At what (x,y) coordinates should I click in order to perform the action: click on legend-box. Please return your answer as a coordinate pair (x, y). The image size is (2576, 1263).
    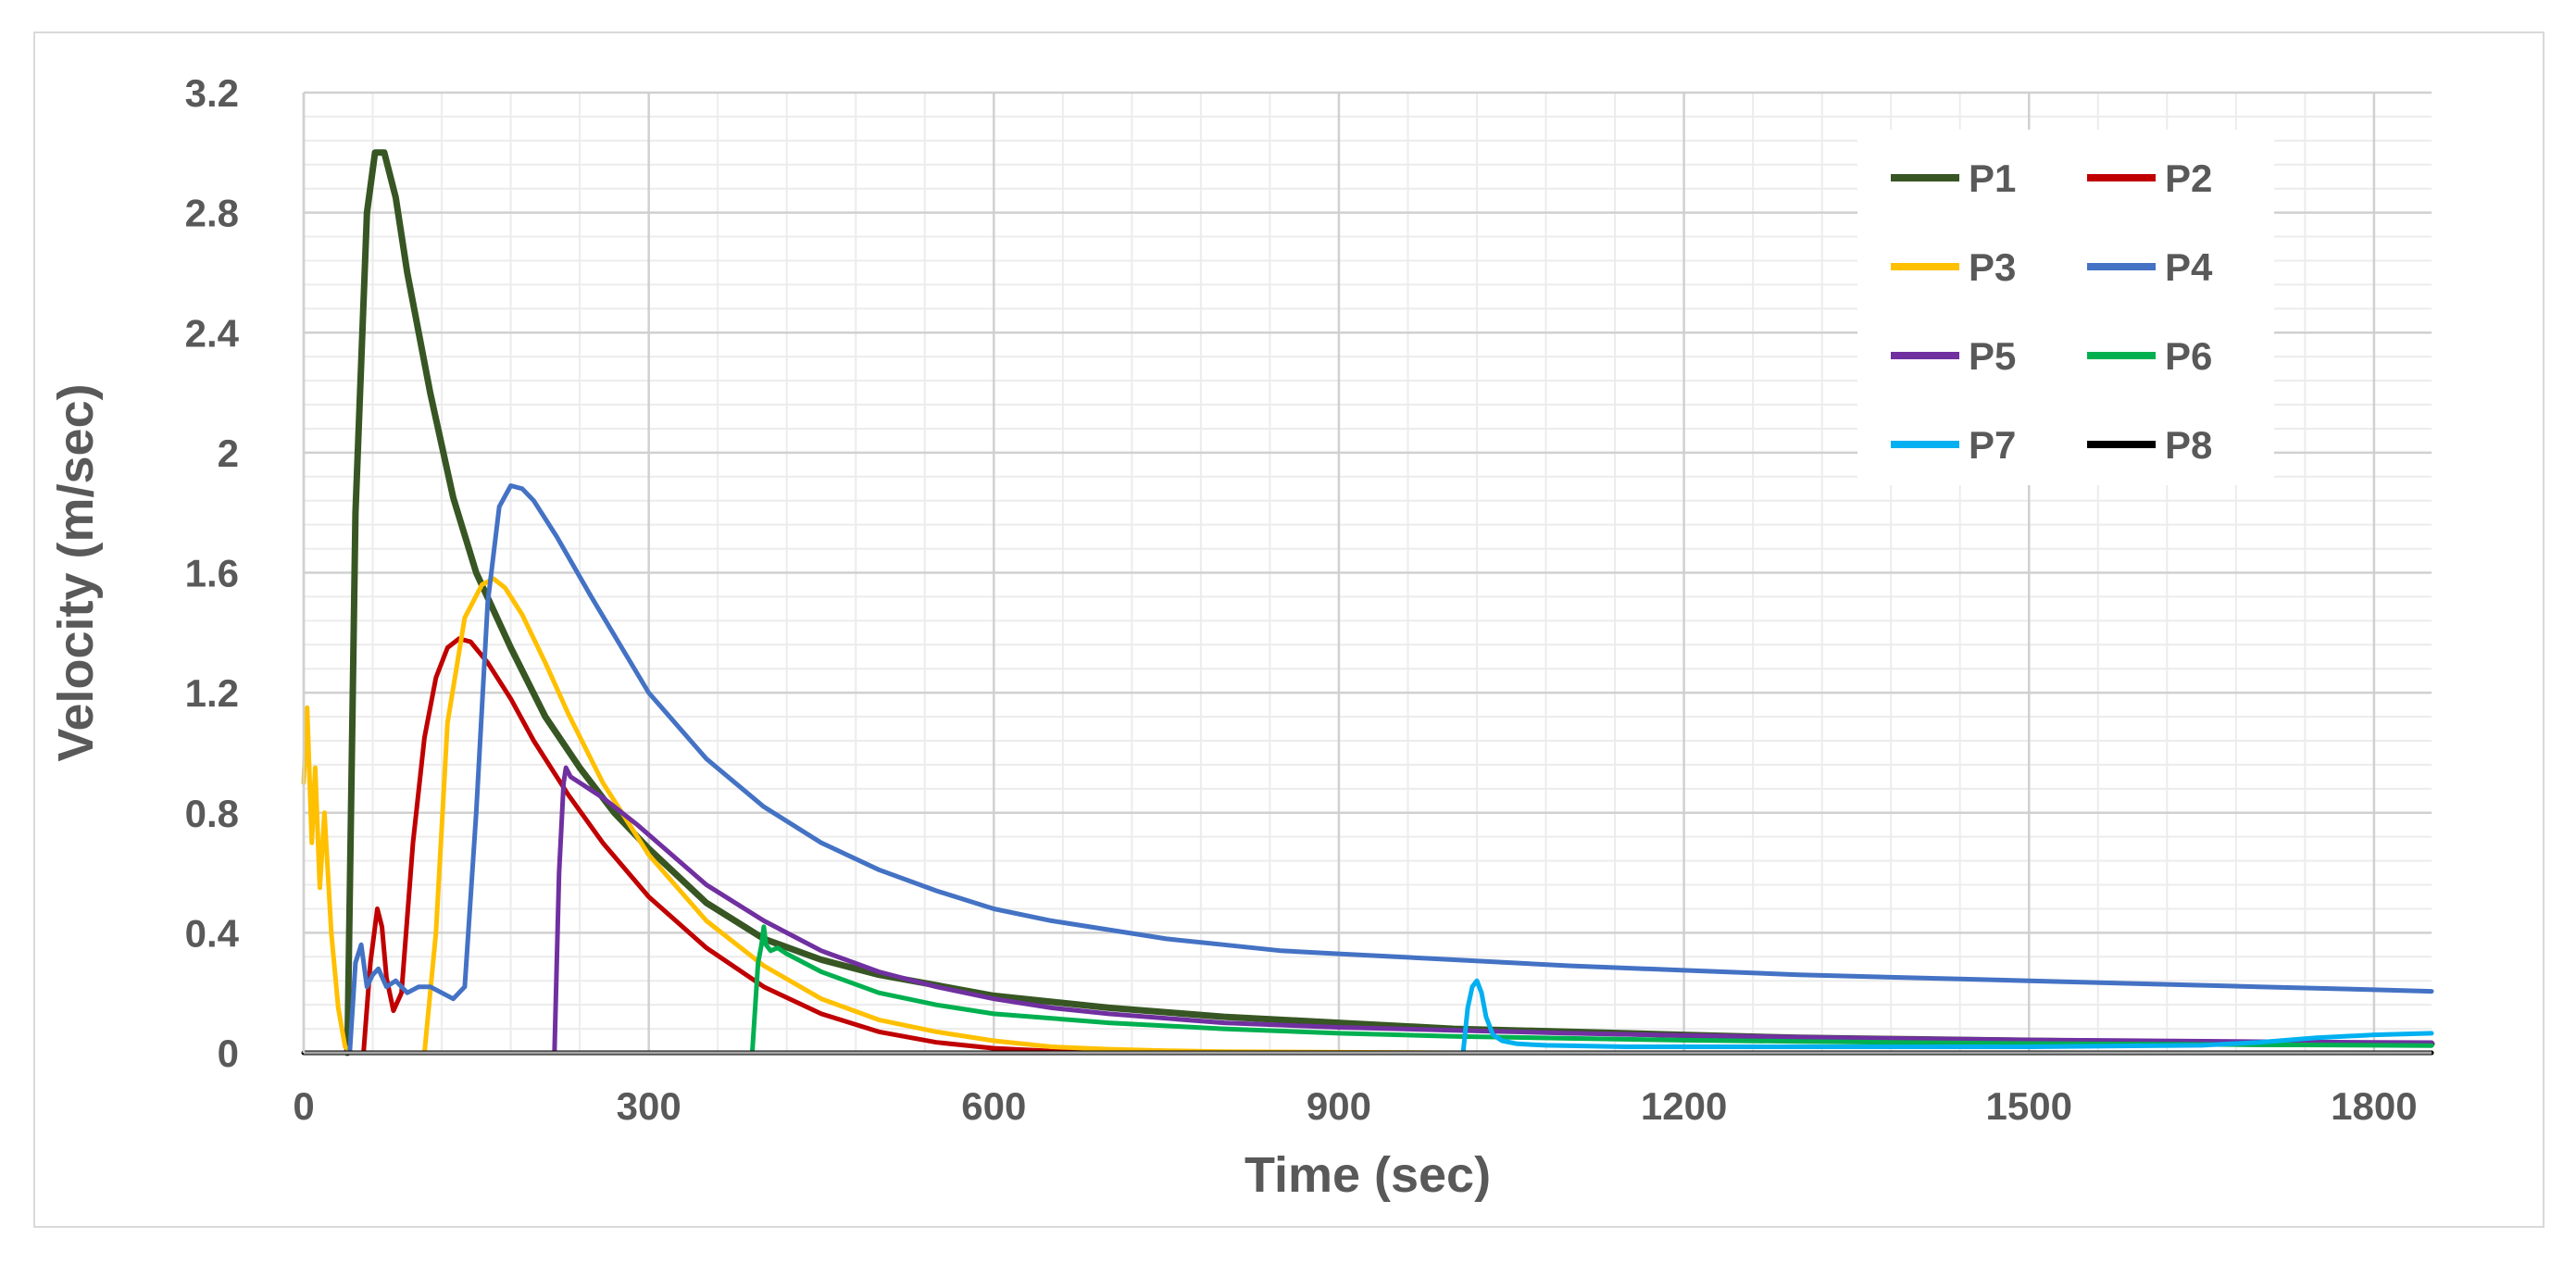
    Looking at the image, I should click on (2065, 307).